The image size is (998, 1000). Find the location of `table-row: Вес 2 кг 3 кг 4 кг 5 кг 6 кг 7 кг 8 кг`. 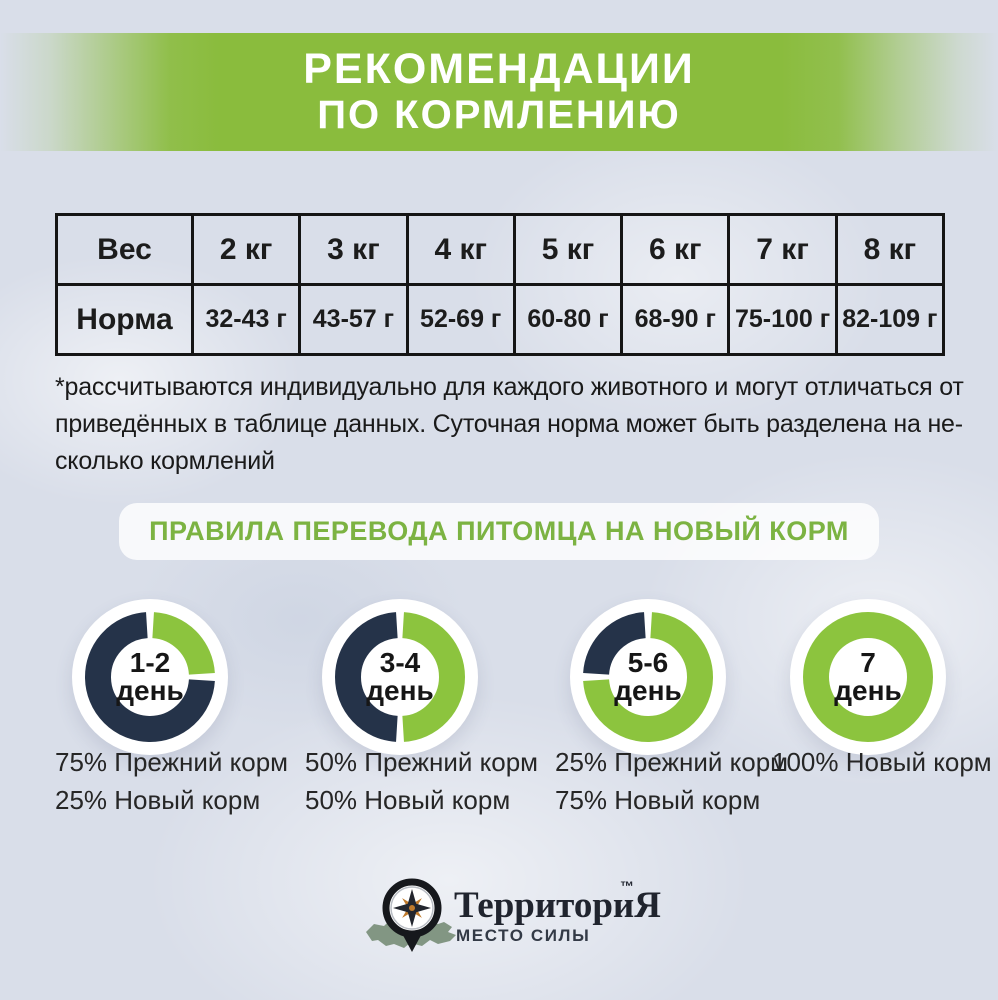

table-row: Вес 2 кг 3 кг 4 кг 5 кг 6 кг 7 кг 8 кг is located at coordinates (500, 249).